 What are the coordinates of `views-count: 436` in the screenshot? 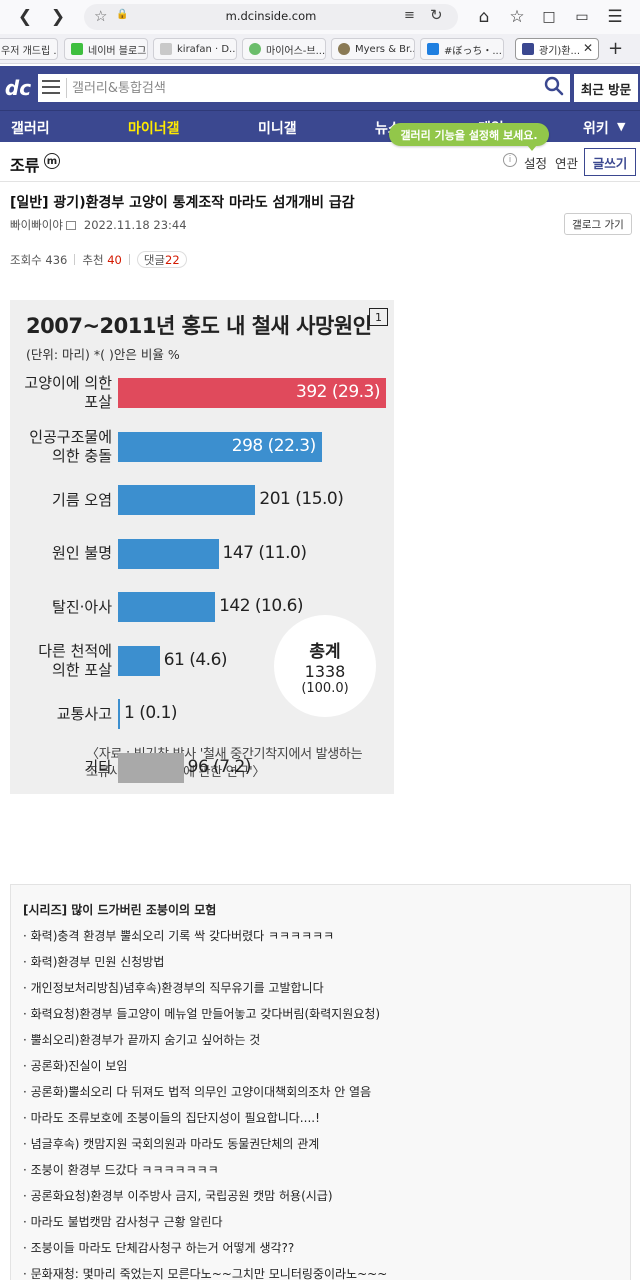 It's located at (56, 259).